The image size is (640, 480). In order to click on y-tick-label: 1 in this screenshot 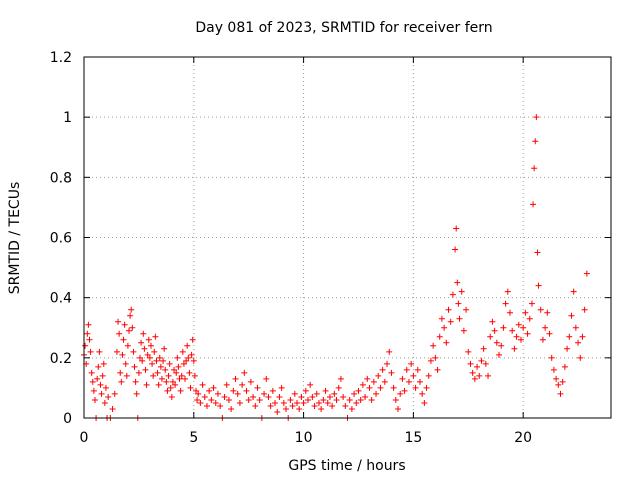, I will do `click(67, 118)`.